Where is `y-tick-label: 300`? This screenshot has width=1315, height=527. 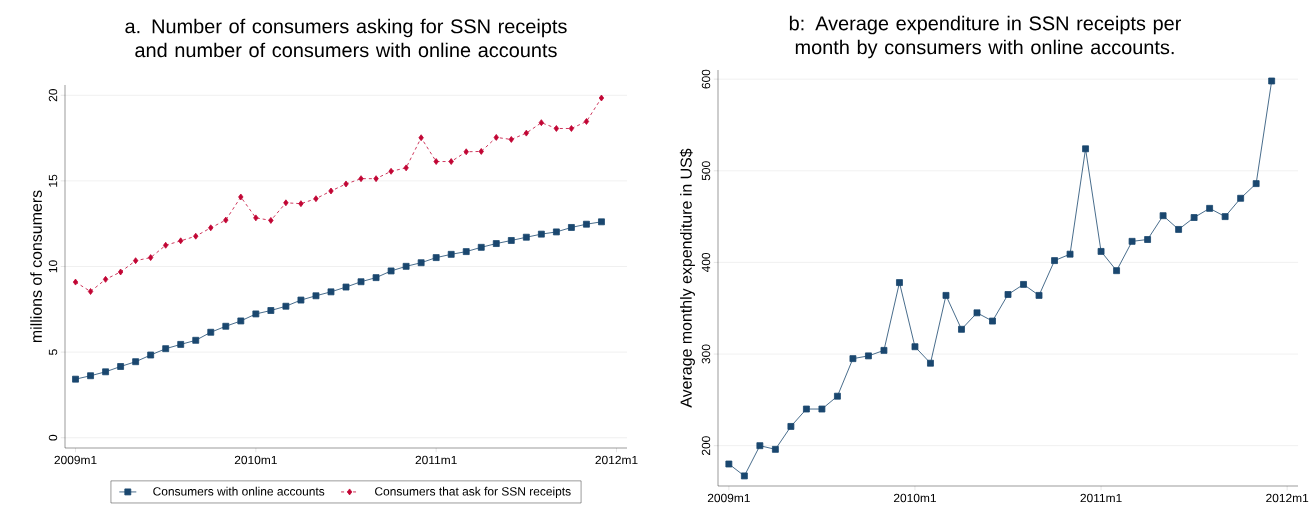
y-tick-label: 300 is located at coordinates (706, 354).